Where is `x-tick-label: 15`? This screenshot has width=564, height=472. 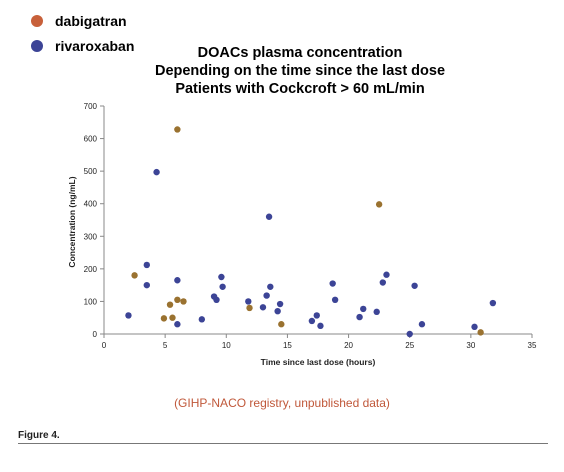 x-tick-label: 15 is located at coordinates (287, 345).